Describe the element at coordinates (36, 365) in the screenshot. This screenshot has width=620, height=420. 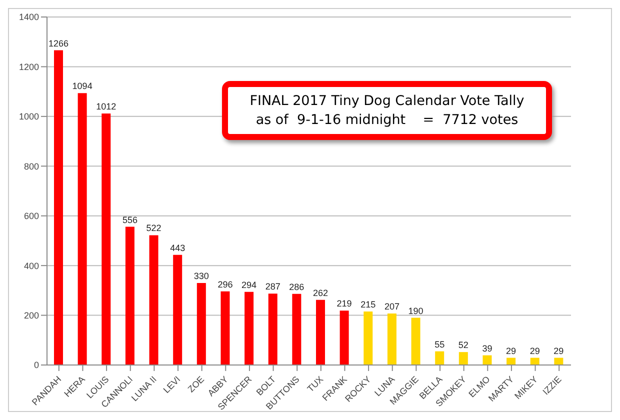
I see `y-tick-label: 0` at that location.